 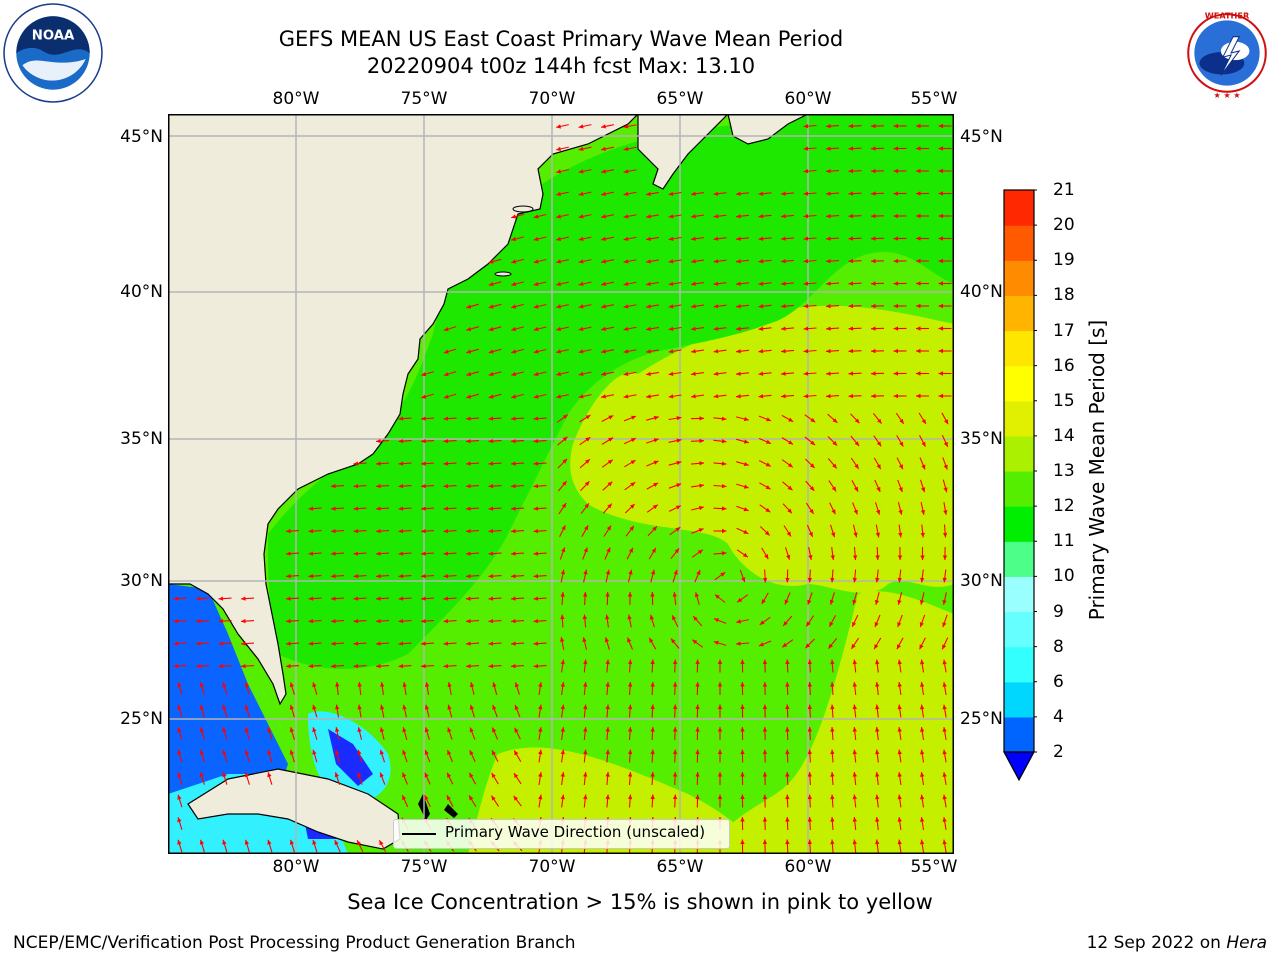 I want to click on lon-label-bottom-55w: 55°W, so click(x=934, y=867).